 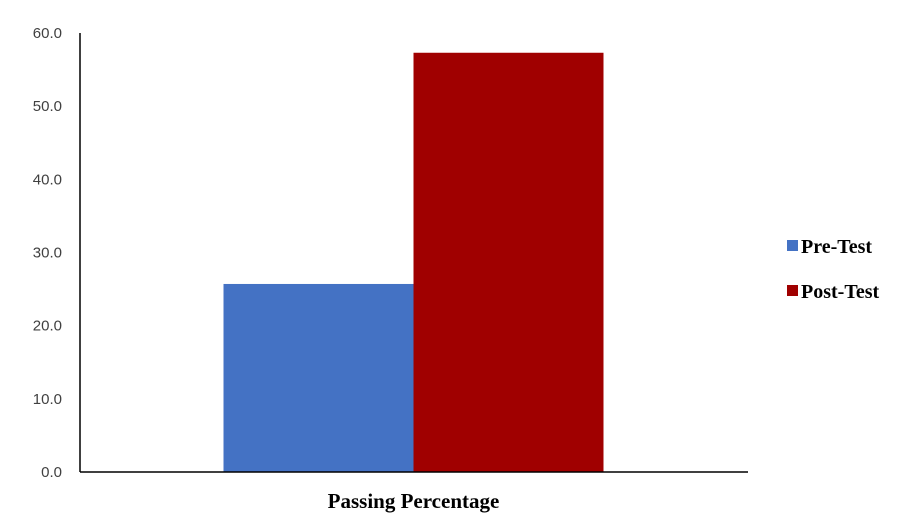 I want to click on y-tick-label: 60.0, so click(x=47, y=33).